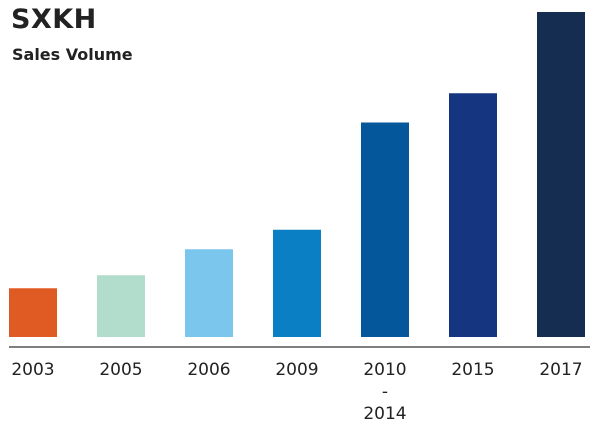 The width and height of the screenshot is (592, 428). I want to click on x-tick-label: 2003, so click(32, 370).